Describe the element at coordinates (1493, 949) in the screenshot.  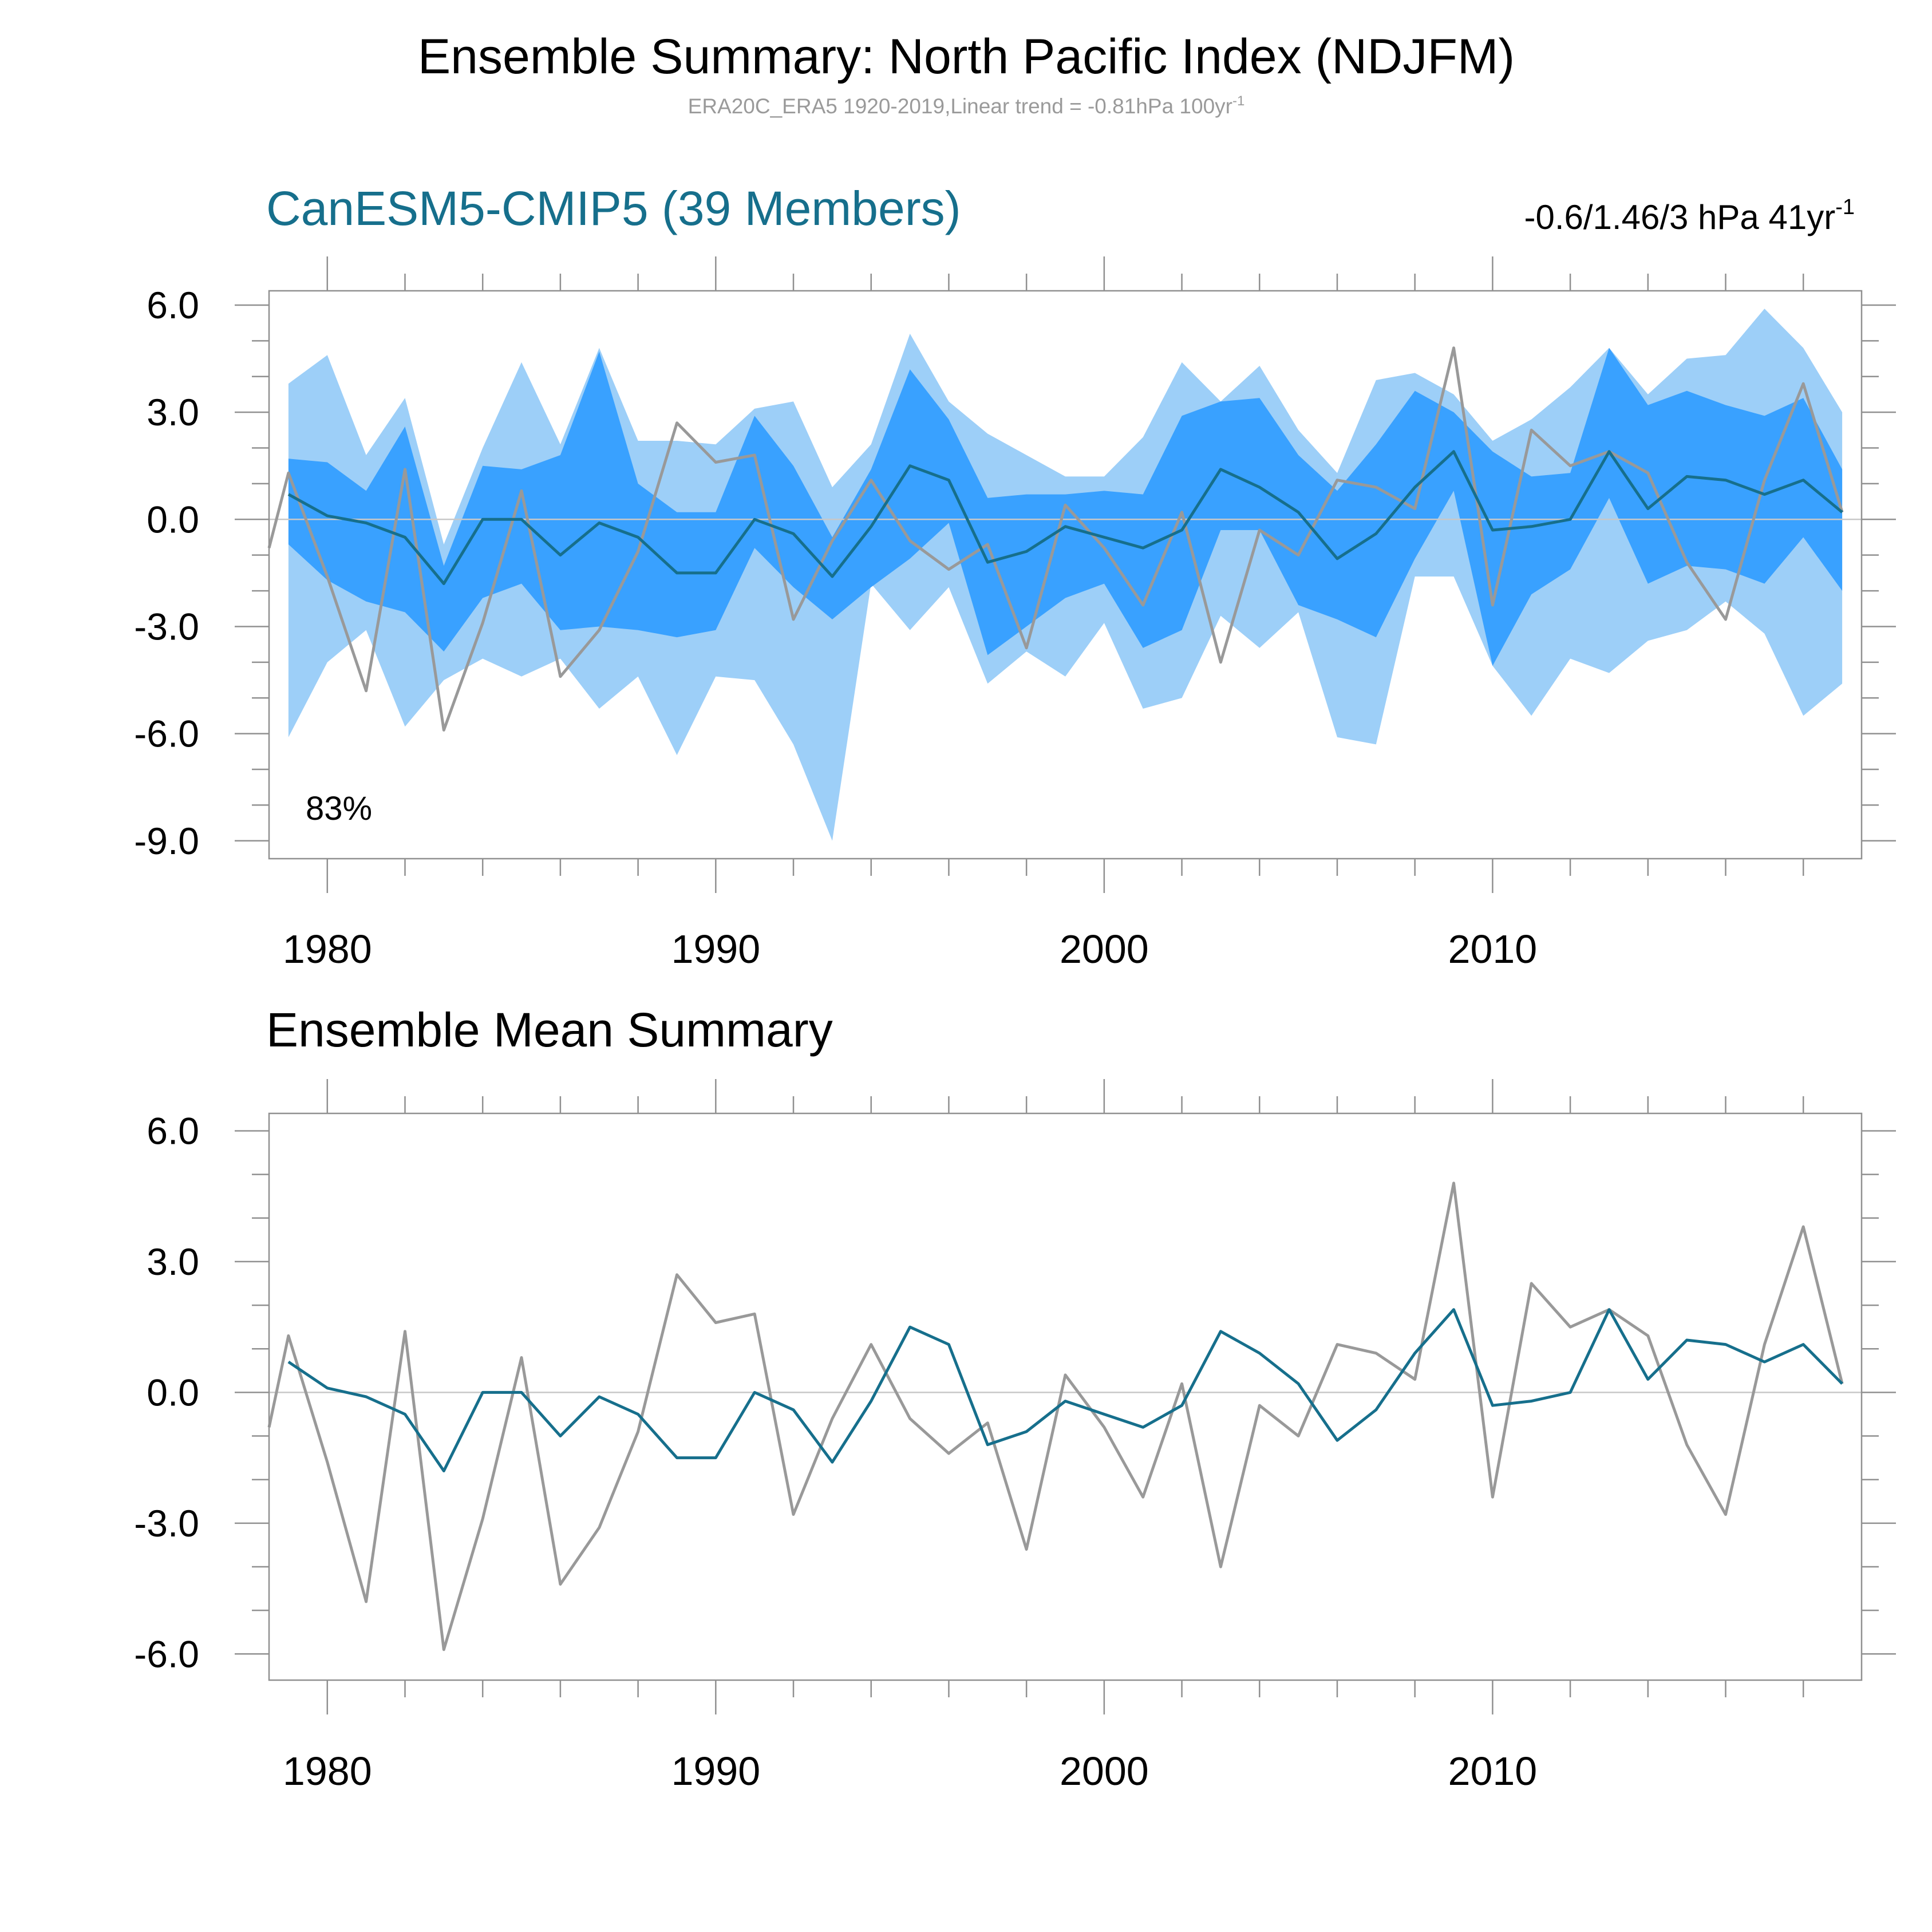
I see `panel1-xtick-label: 2010` at that location.